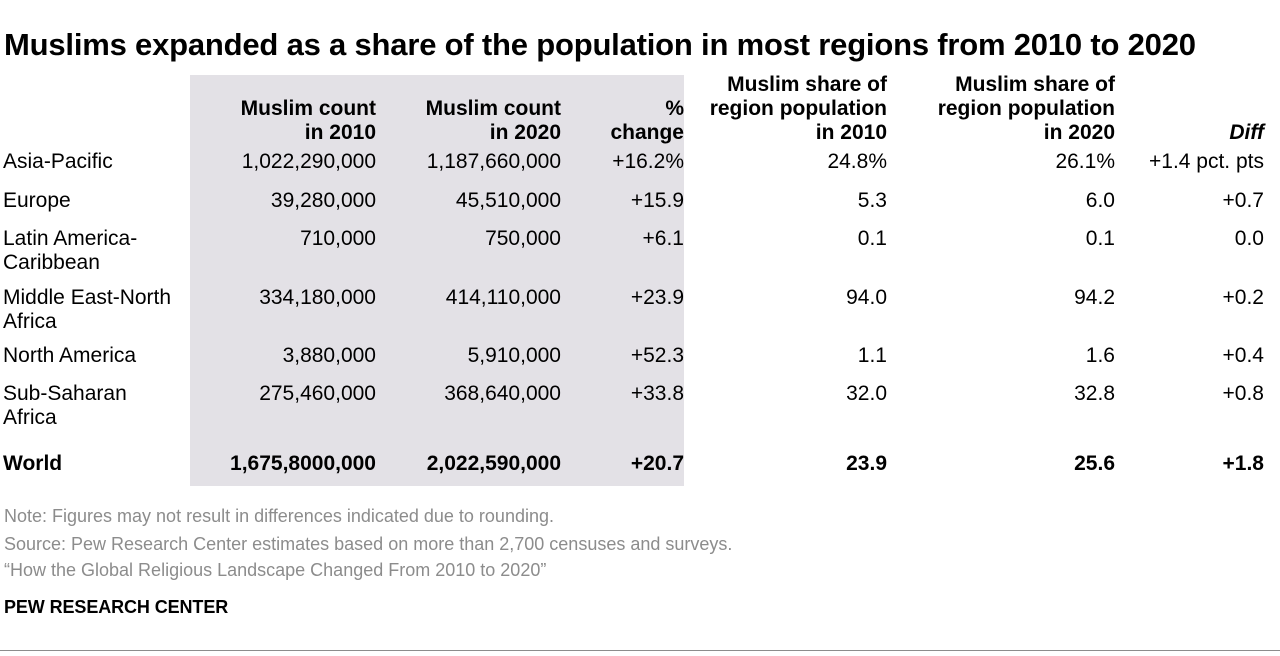 This screenshot has width=1280, height=656. I want to click on cell-pct-change: +23.9, so click(657, 297).